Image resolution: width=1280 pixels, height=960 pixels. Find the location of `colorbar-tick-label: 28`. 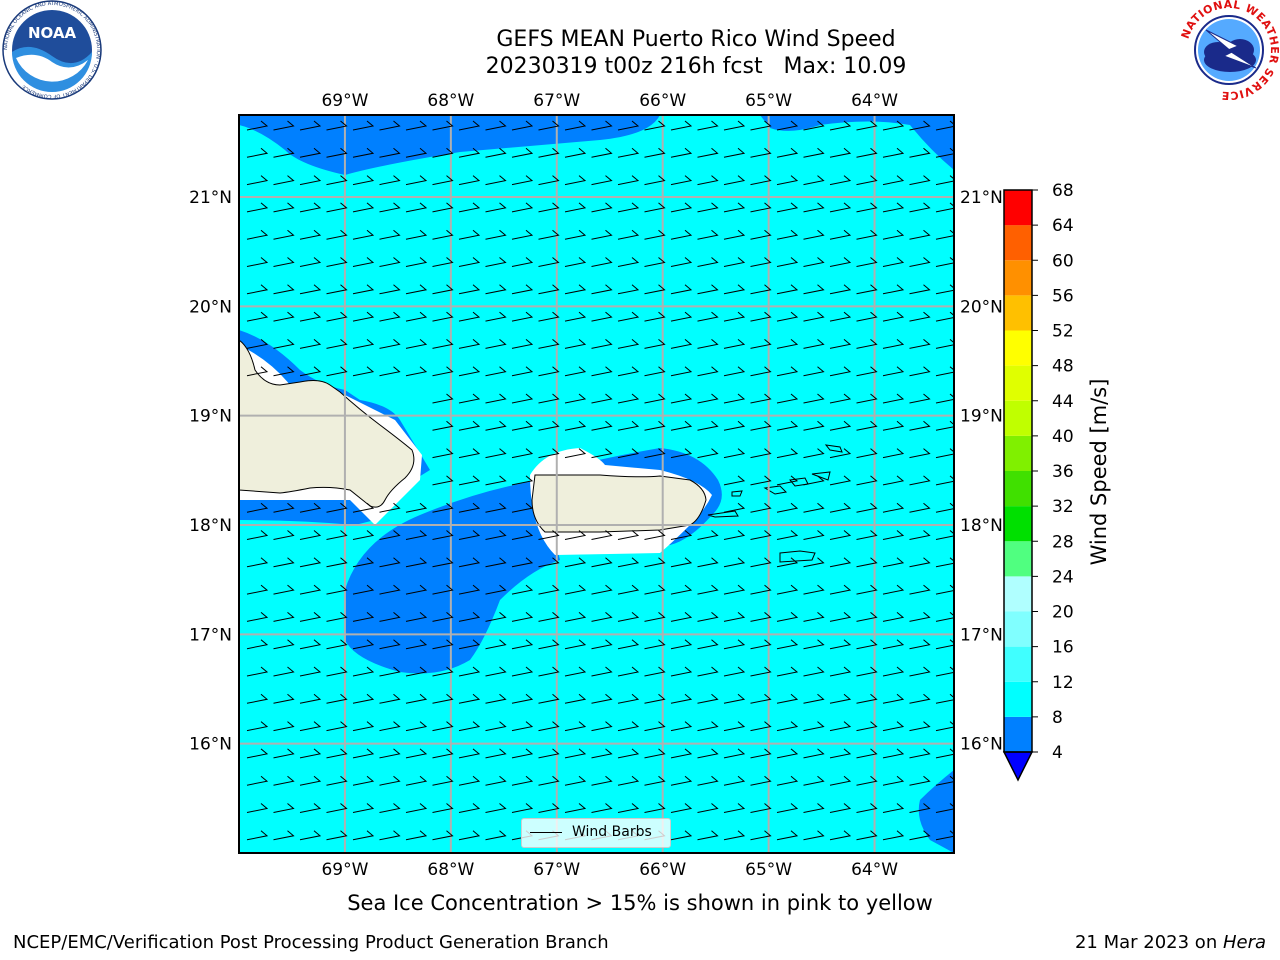

colorbar-tick-label: 28 is located at coordinates (1063, 542).